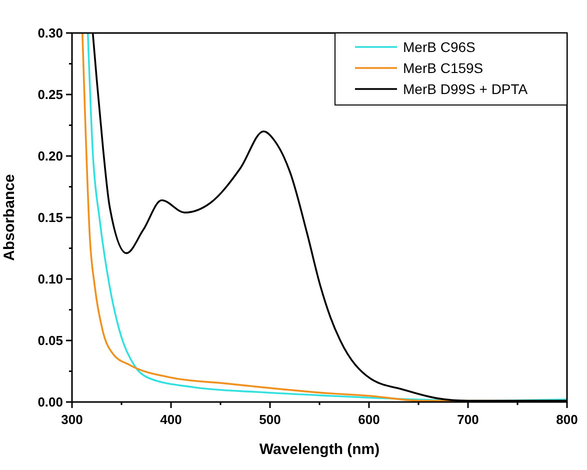 Image resolution: width=587 pixels, height=470 pixels. What do you see at coordinates (468, 419) in the screenshot?
I see `x-tick-label: 700` at bounding box center [468, 419].